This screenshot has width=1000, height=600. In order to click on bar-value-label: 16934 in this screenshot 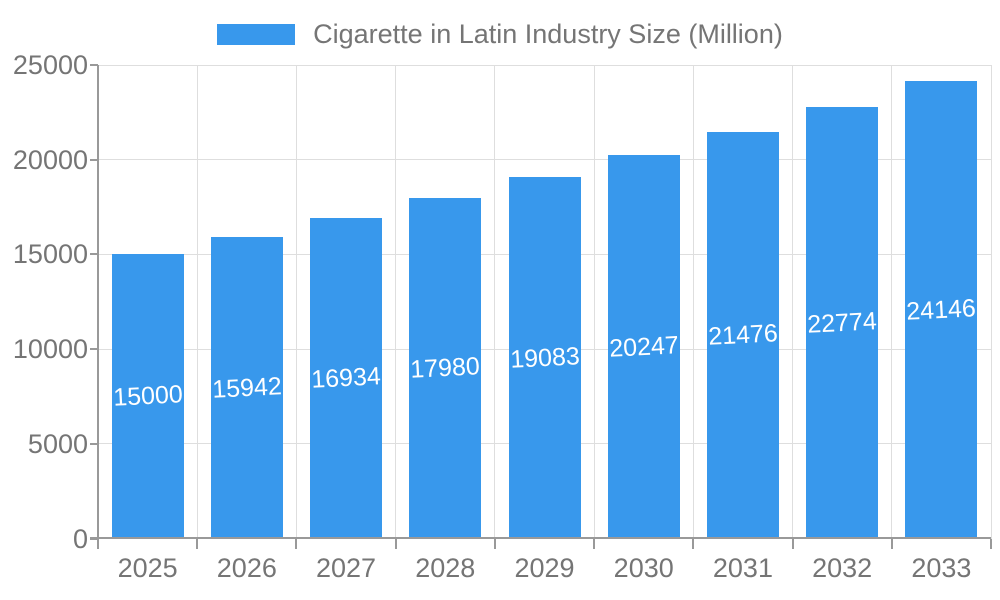, I will do `click(346, 378)`.